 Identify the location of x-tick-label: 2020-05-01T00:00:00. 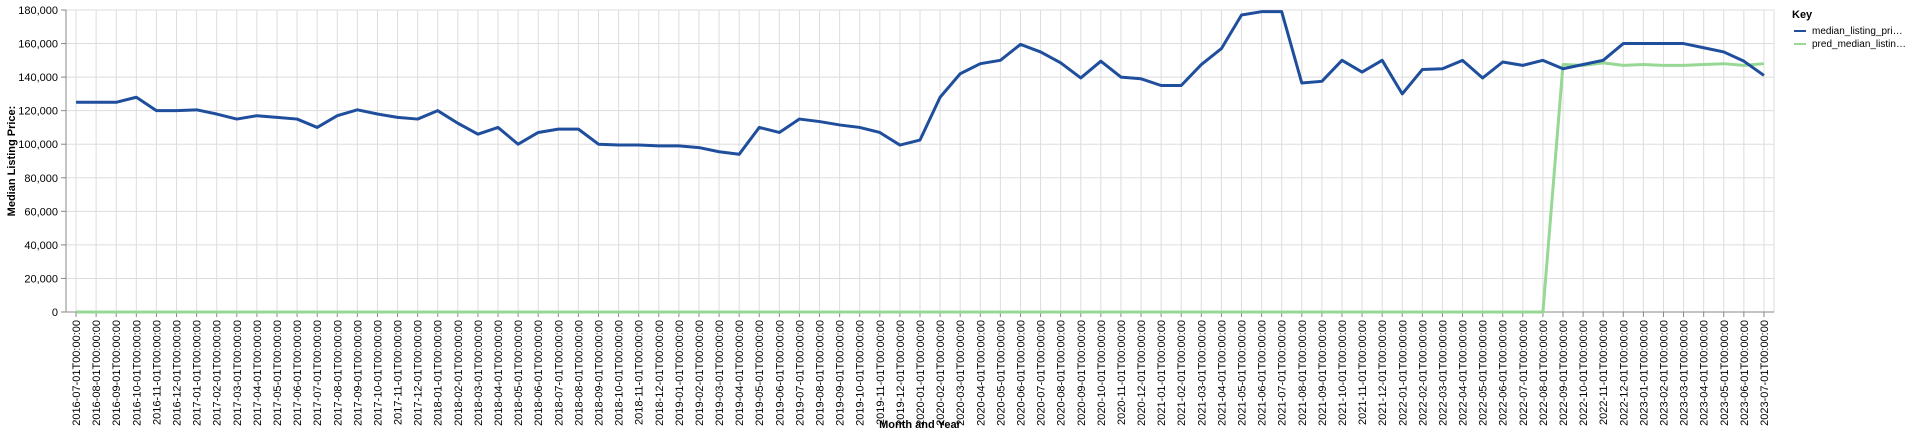
(1001, 373).